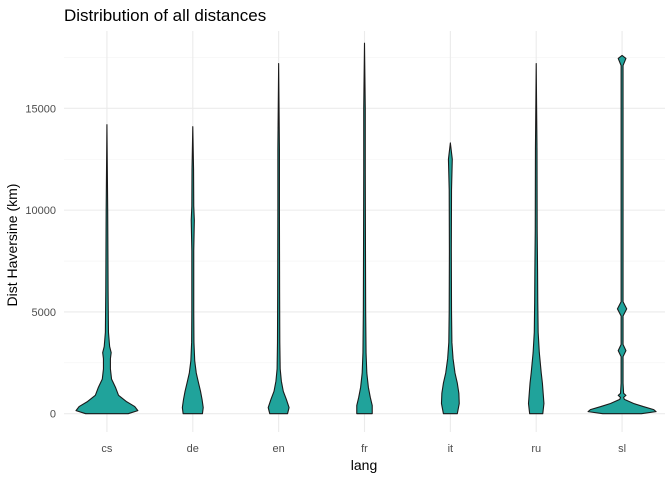 This screenshot has height=480, width=672. What do you see at coordinates (165, 15) in the screenshot?
I see `chart-title: Distribution of all distances` at bounding box center [165, 15].